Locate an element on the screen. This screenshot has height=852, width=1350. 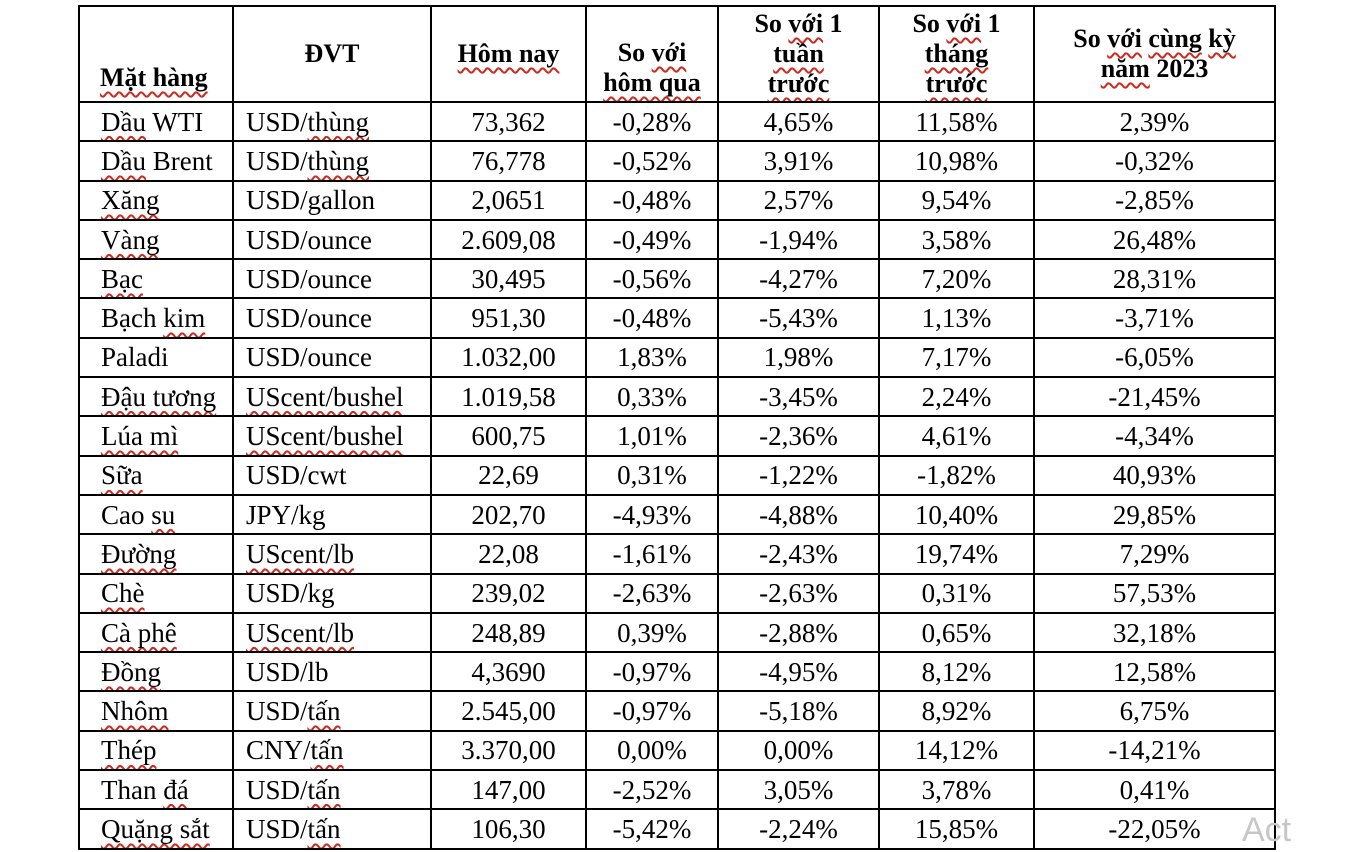
cell-today: 951,30 is located at coordinates (508, 318).